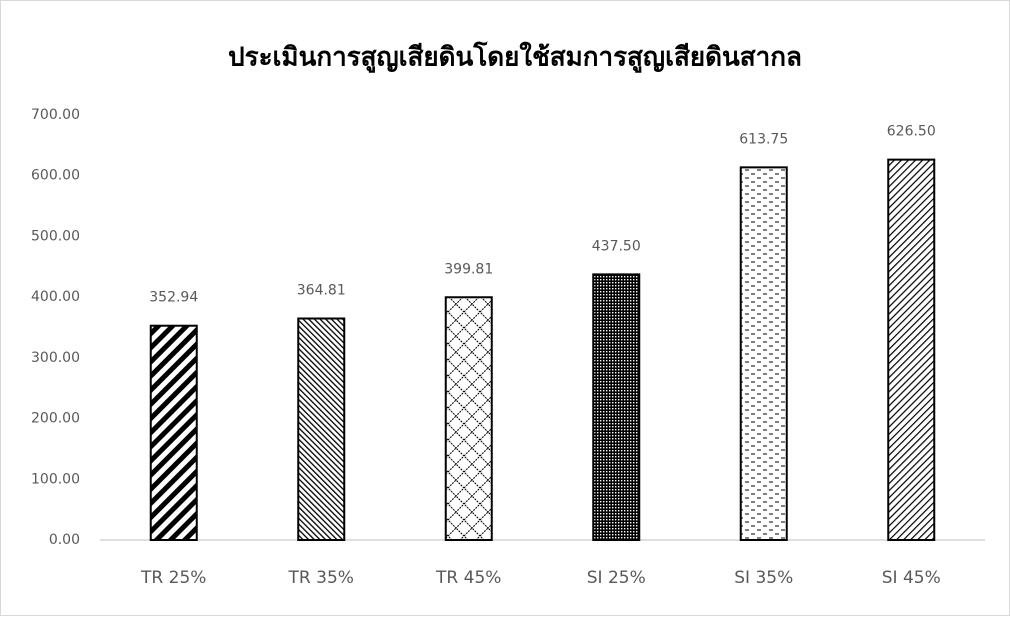 This screenshot has width=1010, height=620. I want to click on y-tick-label: 300.00, so click(55, 358).